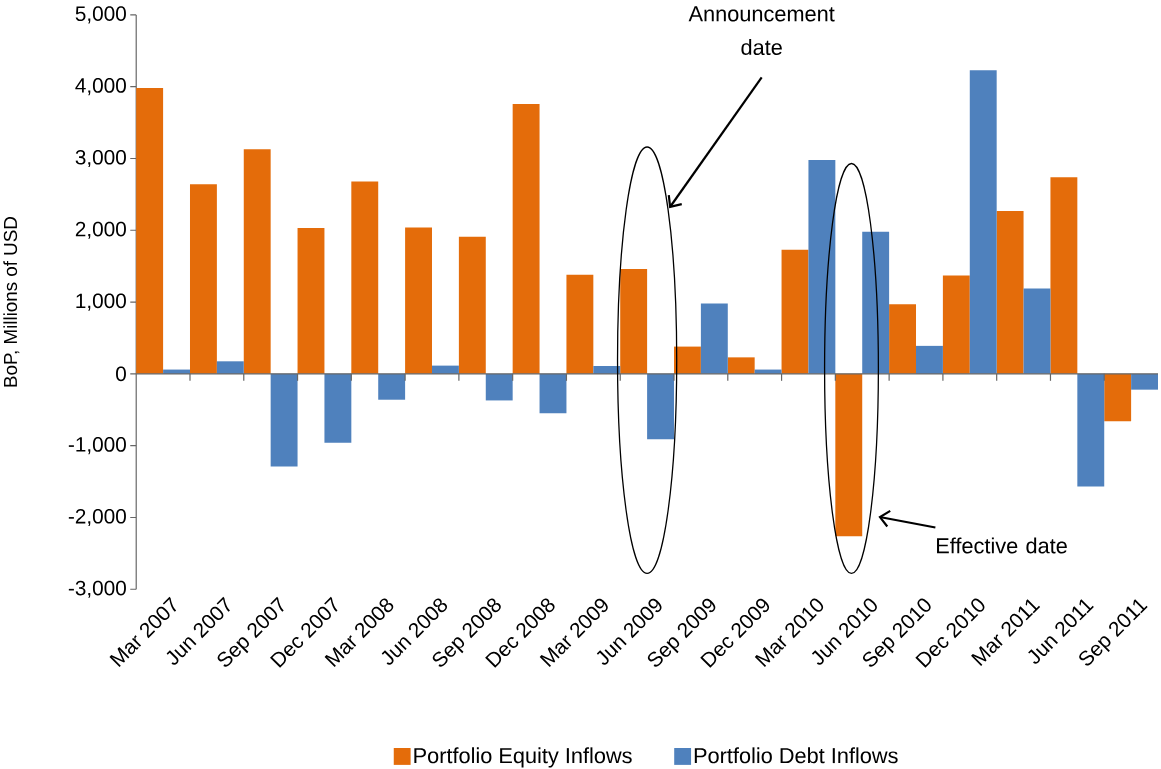 The image size is (1161, 769). What do you see at coordinates (97, 518) in the screenshot?
I see `y-tick-label: -2,000` at bounding box center [97, 518].